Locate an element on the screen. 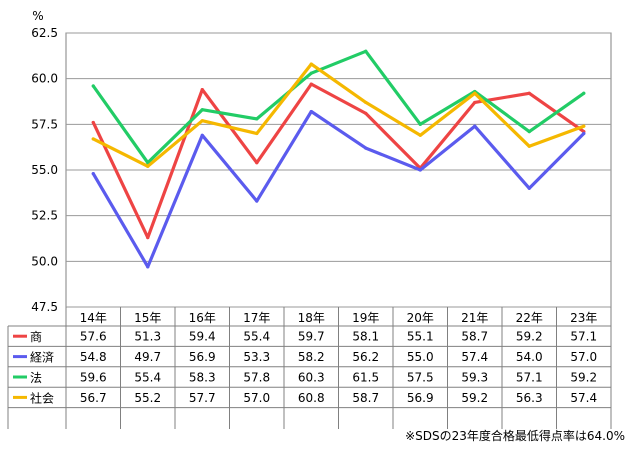 The height and width of the screenshot is (451, 640). y-tick-label: 50.0 is located at coordinates (44, 261).